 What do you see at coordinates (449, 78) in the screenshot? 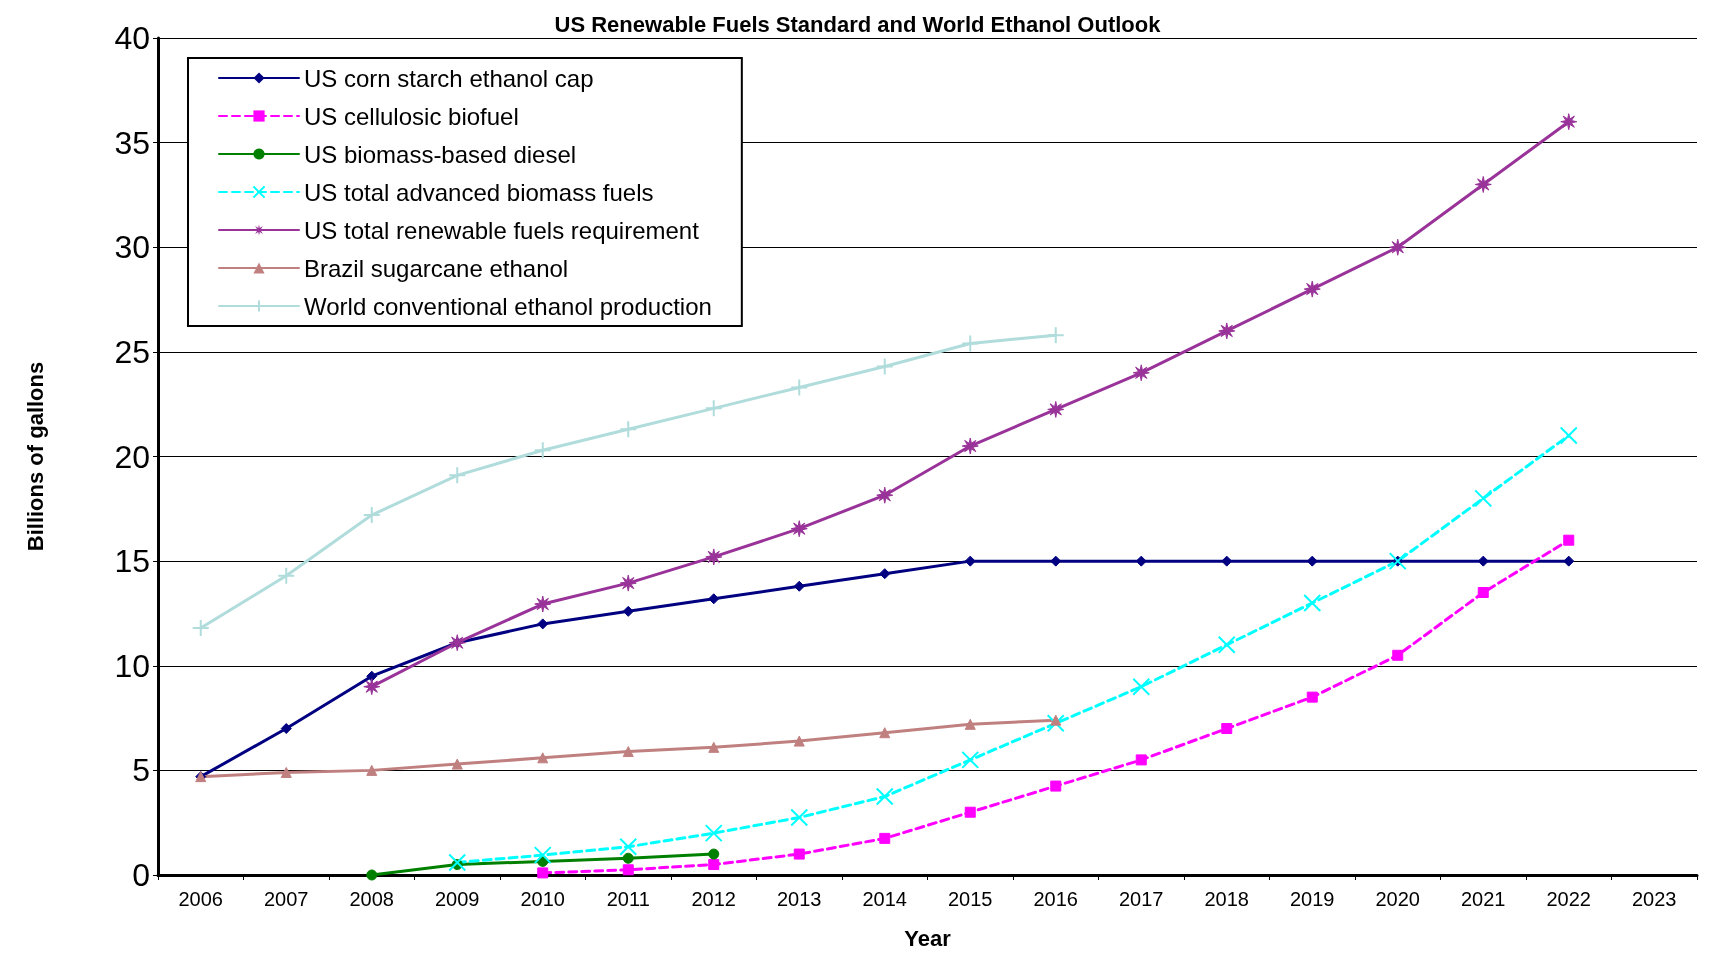
I see `legend-label: US corn starch ethanol cap` at bounding box center [449, 78].